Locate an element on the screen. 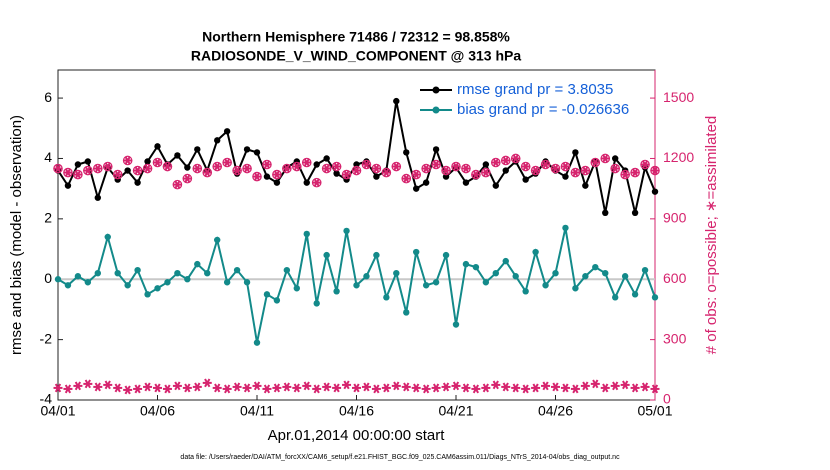  x-tick-label: 04/16 is located at coordinates (356, 411).